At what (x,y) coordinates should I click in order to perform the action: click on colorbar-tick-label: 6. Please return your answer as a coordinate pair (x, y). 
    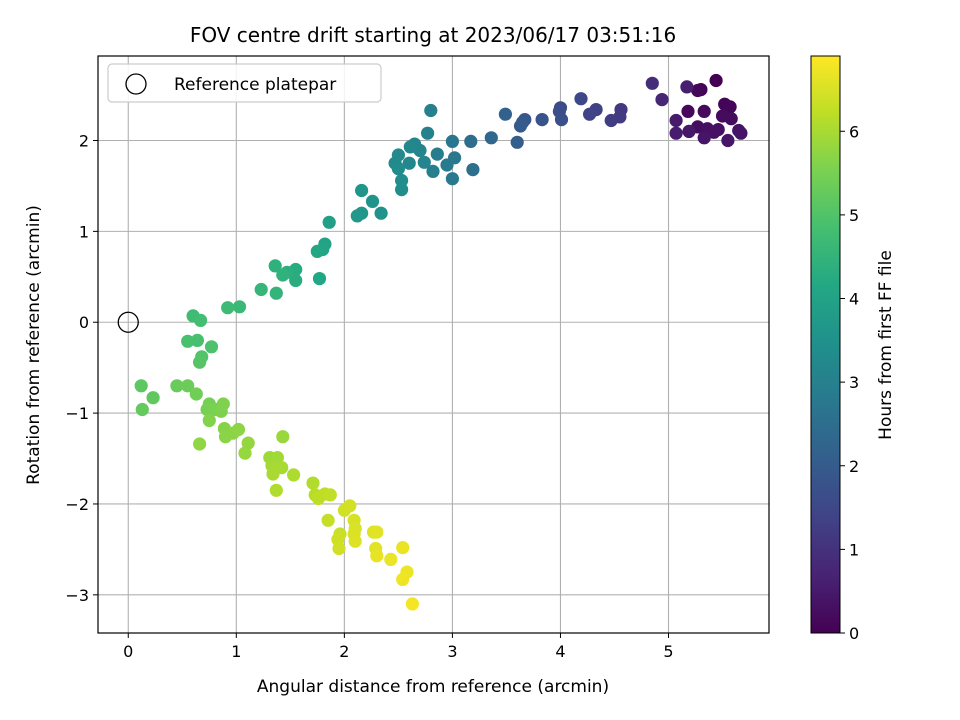
    Looking at the image, I should click on (854, 131).